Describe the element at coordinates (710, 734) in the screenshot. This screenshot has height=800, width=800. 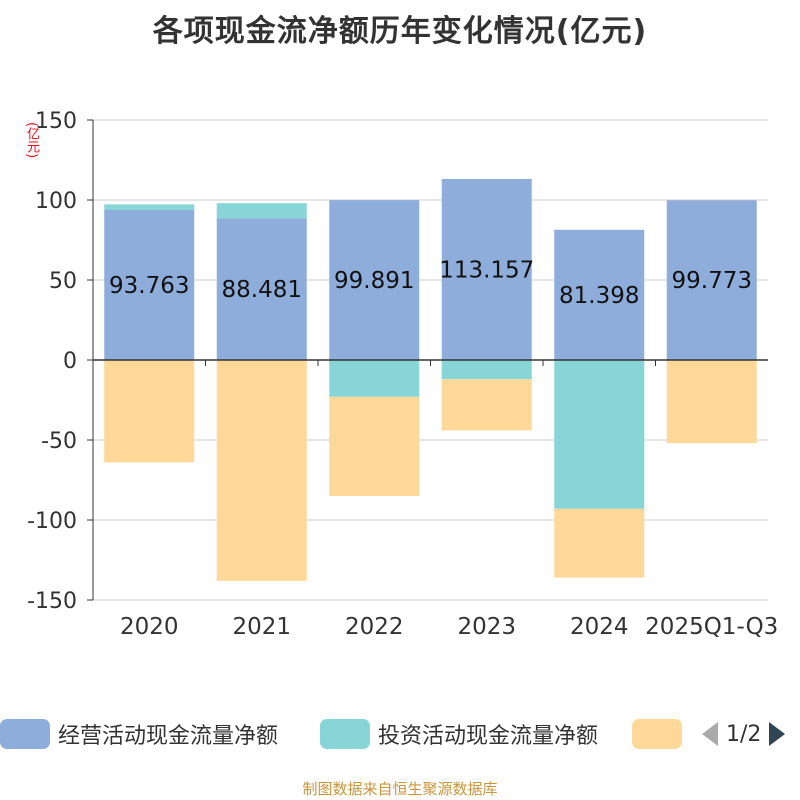
I see `prev-page-icon` at that location.